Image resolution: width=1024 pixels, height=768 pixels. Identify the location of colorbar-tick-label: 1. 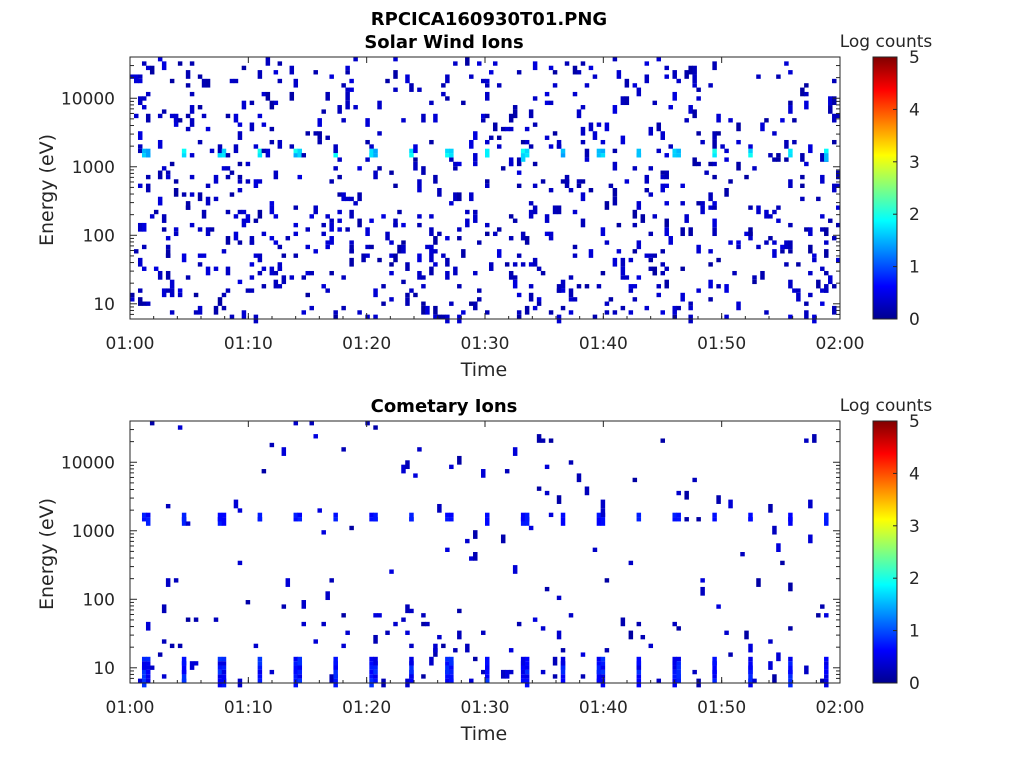
(914, 268).